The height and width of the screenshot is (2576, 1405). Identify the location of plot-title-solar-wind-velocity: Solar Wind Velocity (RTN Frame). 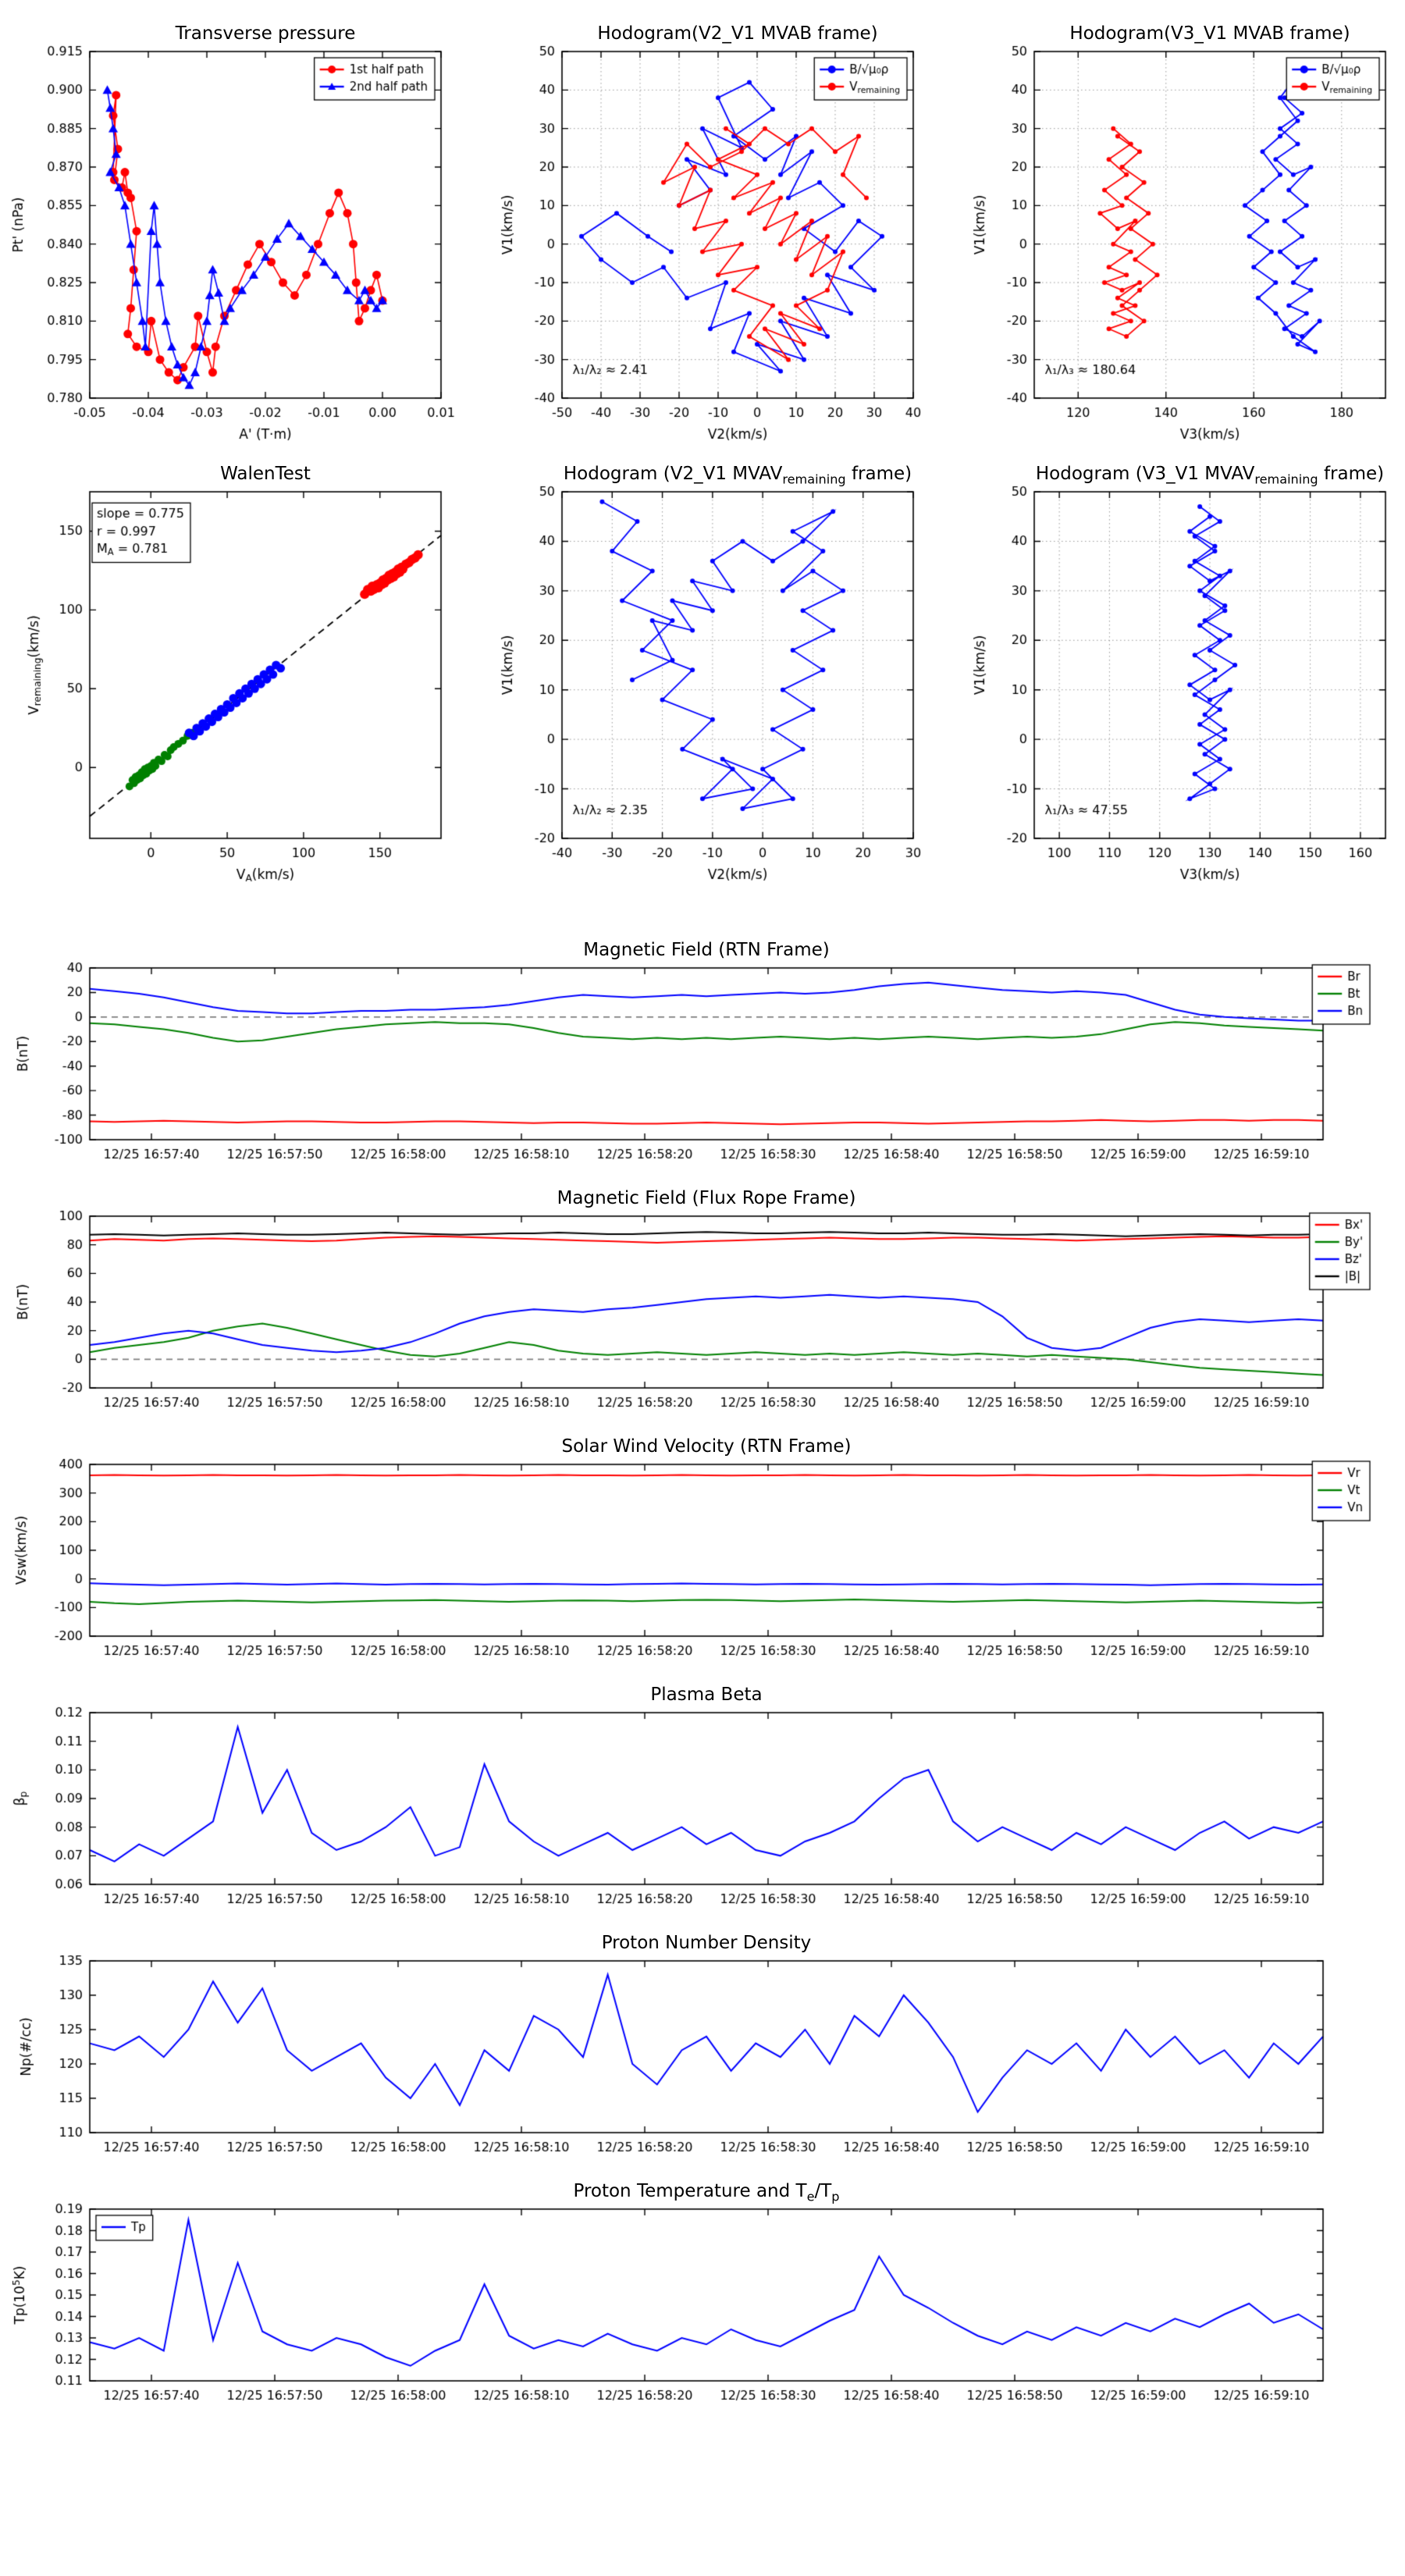
(707, 1446).